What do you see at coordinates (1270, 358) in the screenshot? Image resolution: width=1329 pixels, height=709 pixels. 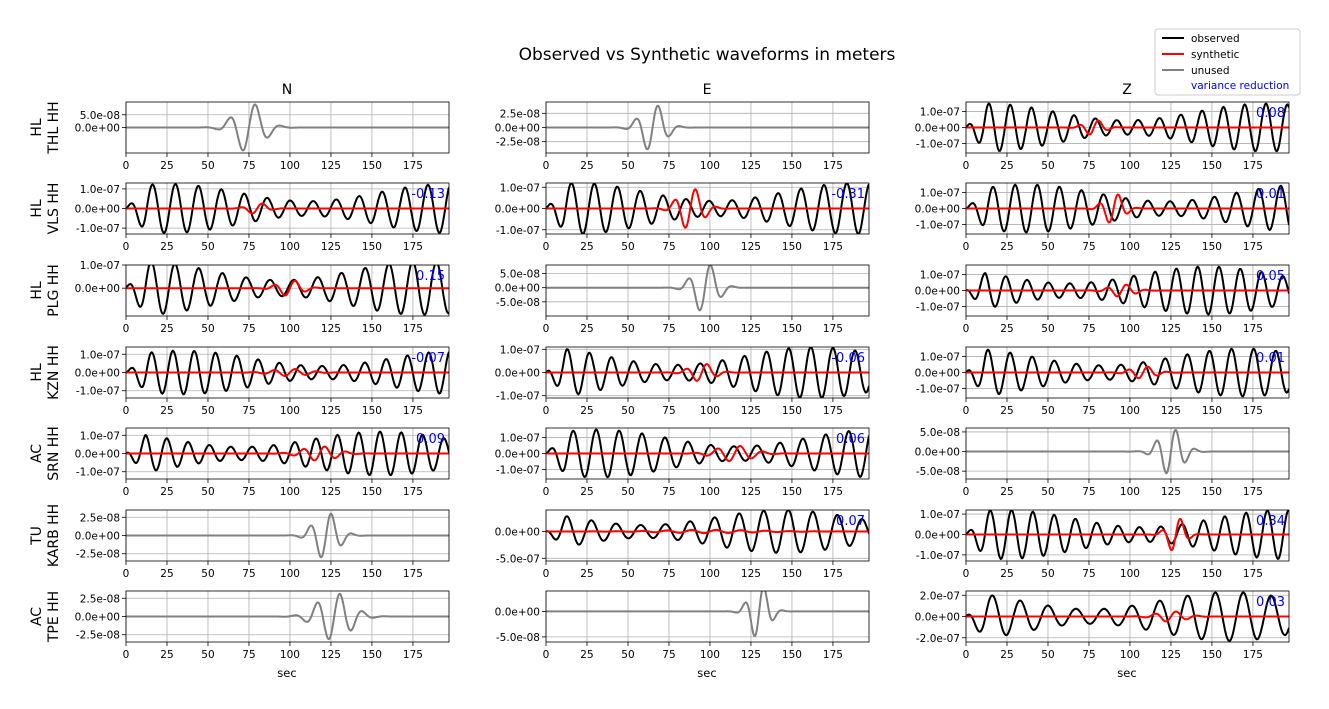 I see `variance-reduction-value: 0.01` at bounding box center [1270, 358].